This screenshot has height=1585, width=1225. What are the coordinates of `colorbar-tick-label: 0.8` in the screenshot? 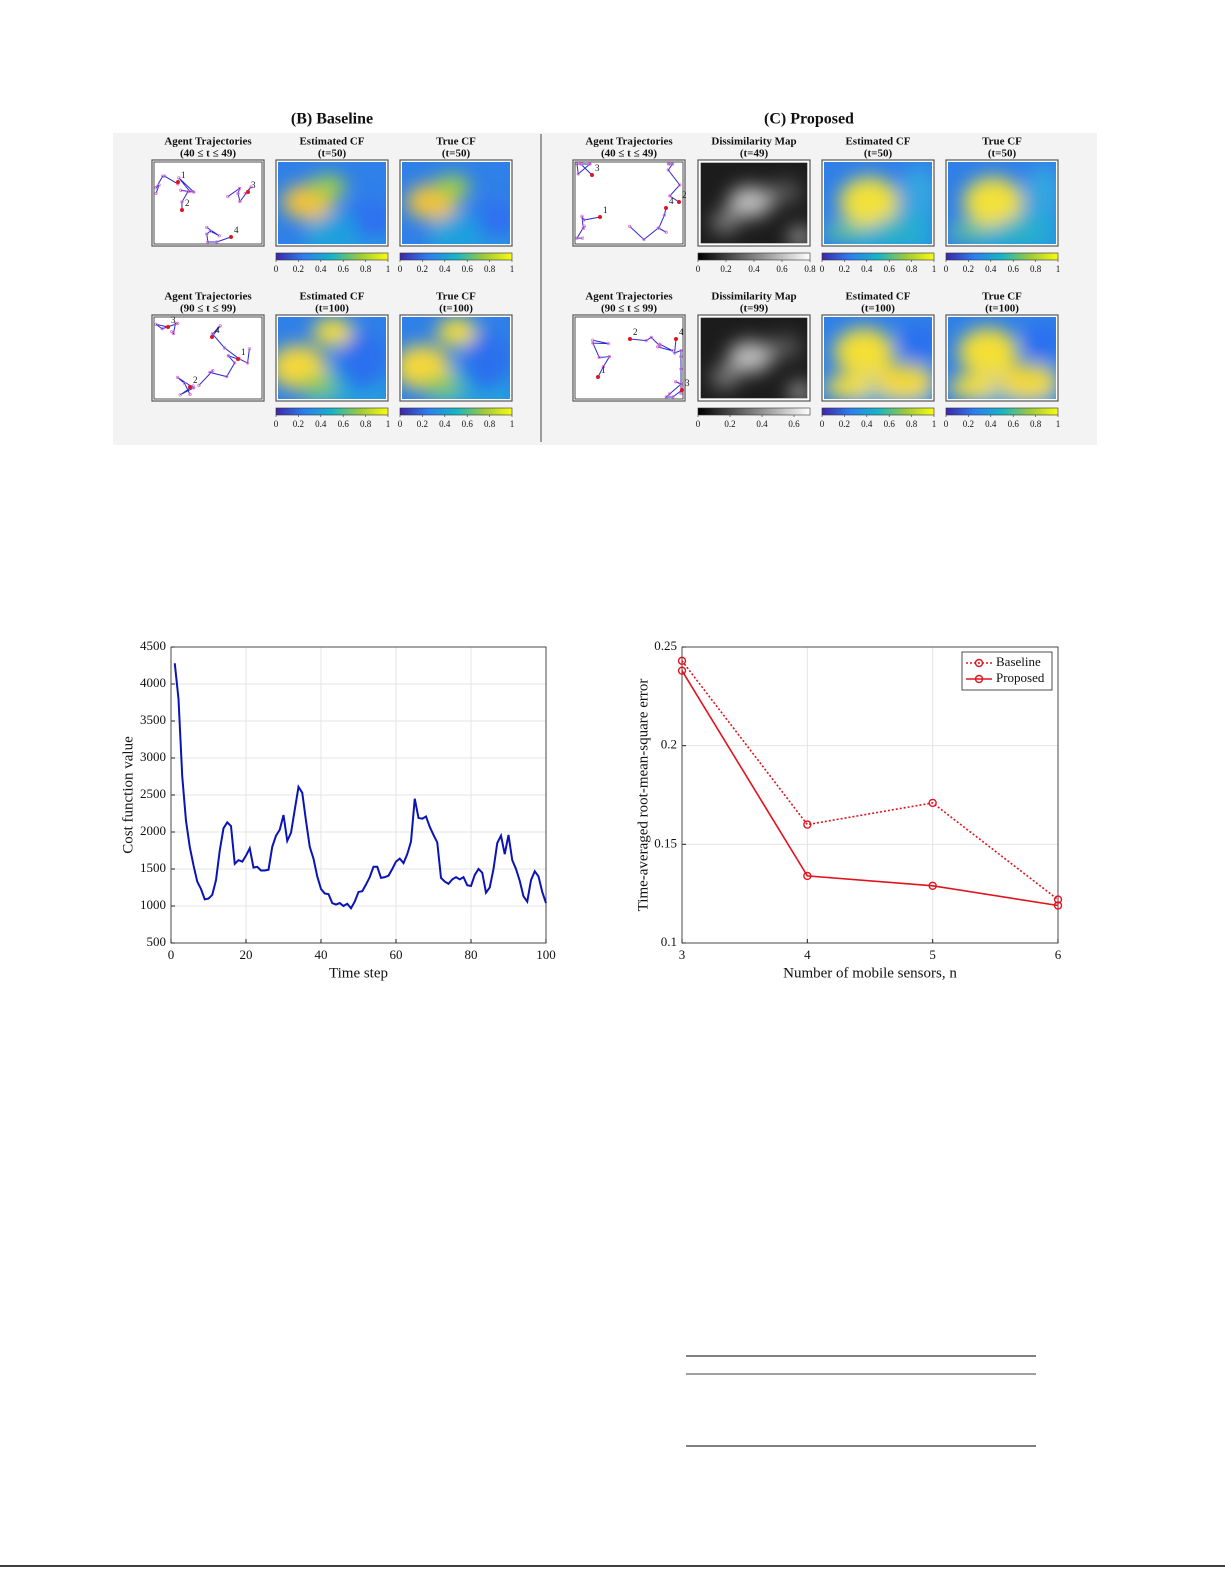 It's located at (490, 269).